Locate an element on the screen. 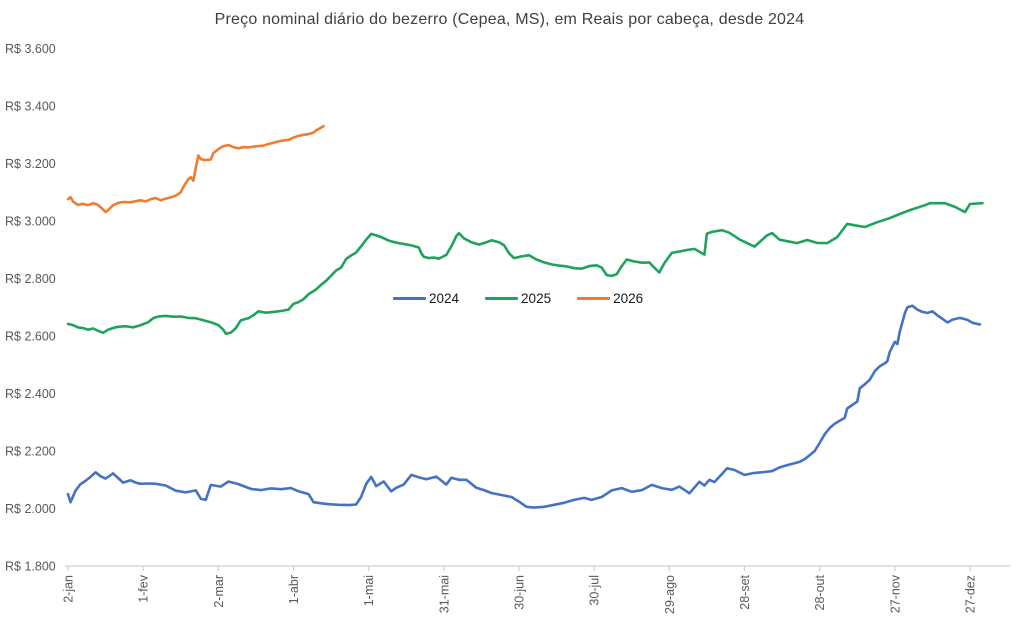 The height and width of the screenshot is (629, 1019). y-axis-label: R$ 3.200 is located at coordinates (30, 164).